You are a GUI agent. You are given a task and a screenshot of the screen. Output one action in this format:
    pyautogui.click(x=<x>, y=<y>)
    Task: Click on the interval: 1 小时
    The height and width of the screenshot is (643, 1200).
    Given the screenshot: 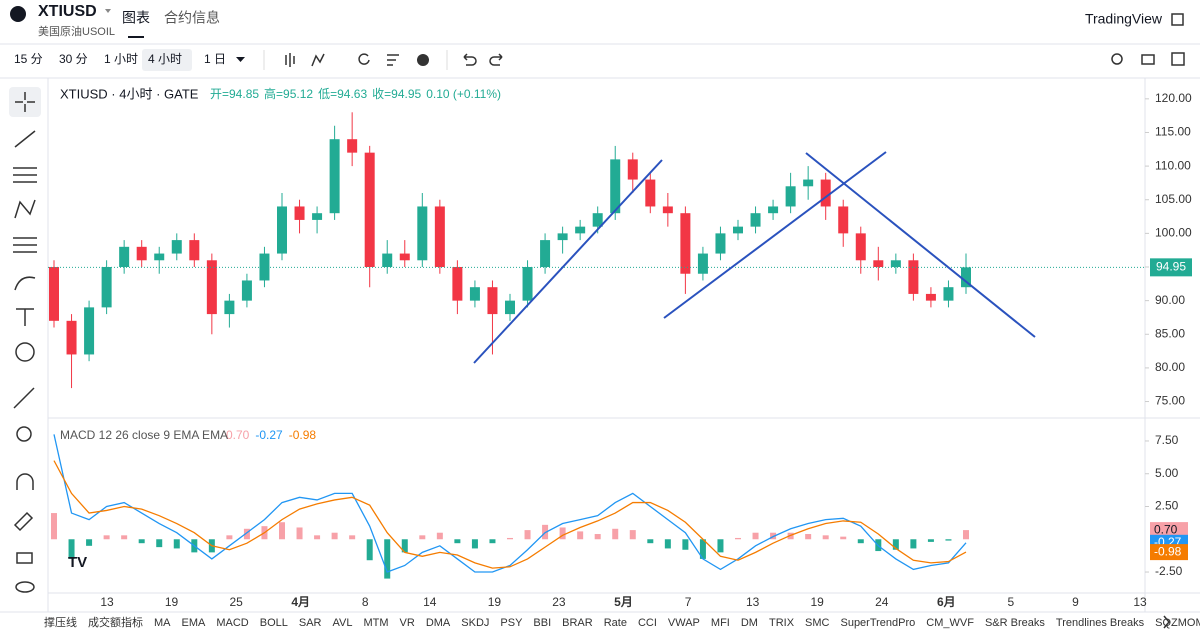 What is the action you would take?
    pyautogui.click(x=121, y=59)
    